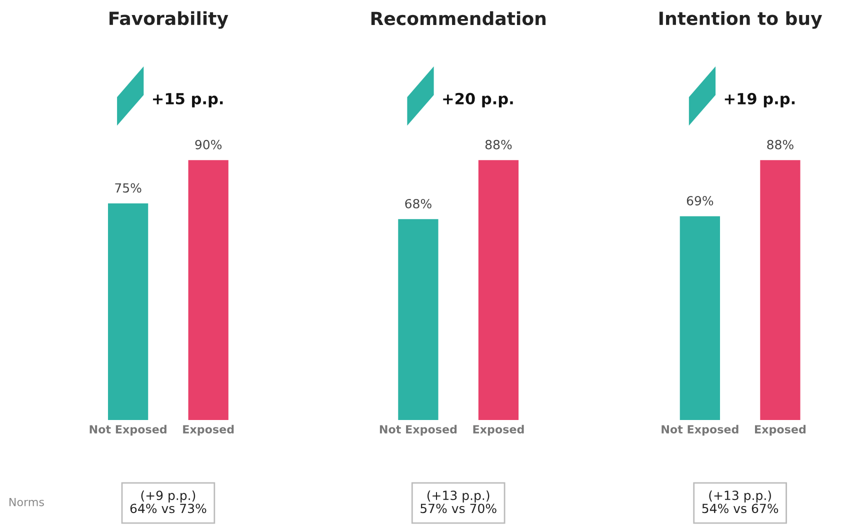  Describe the element at coordinates (740, 502) in the screenshot. I see `text: (+13 p.p.) 54% vs 67%` at that location.